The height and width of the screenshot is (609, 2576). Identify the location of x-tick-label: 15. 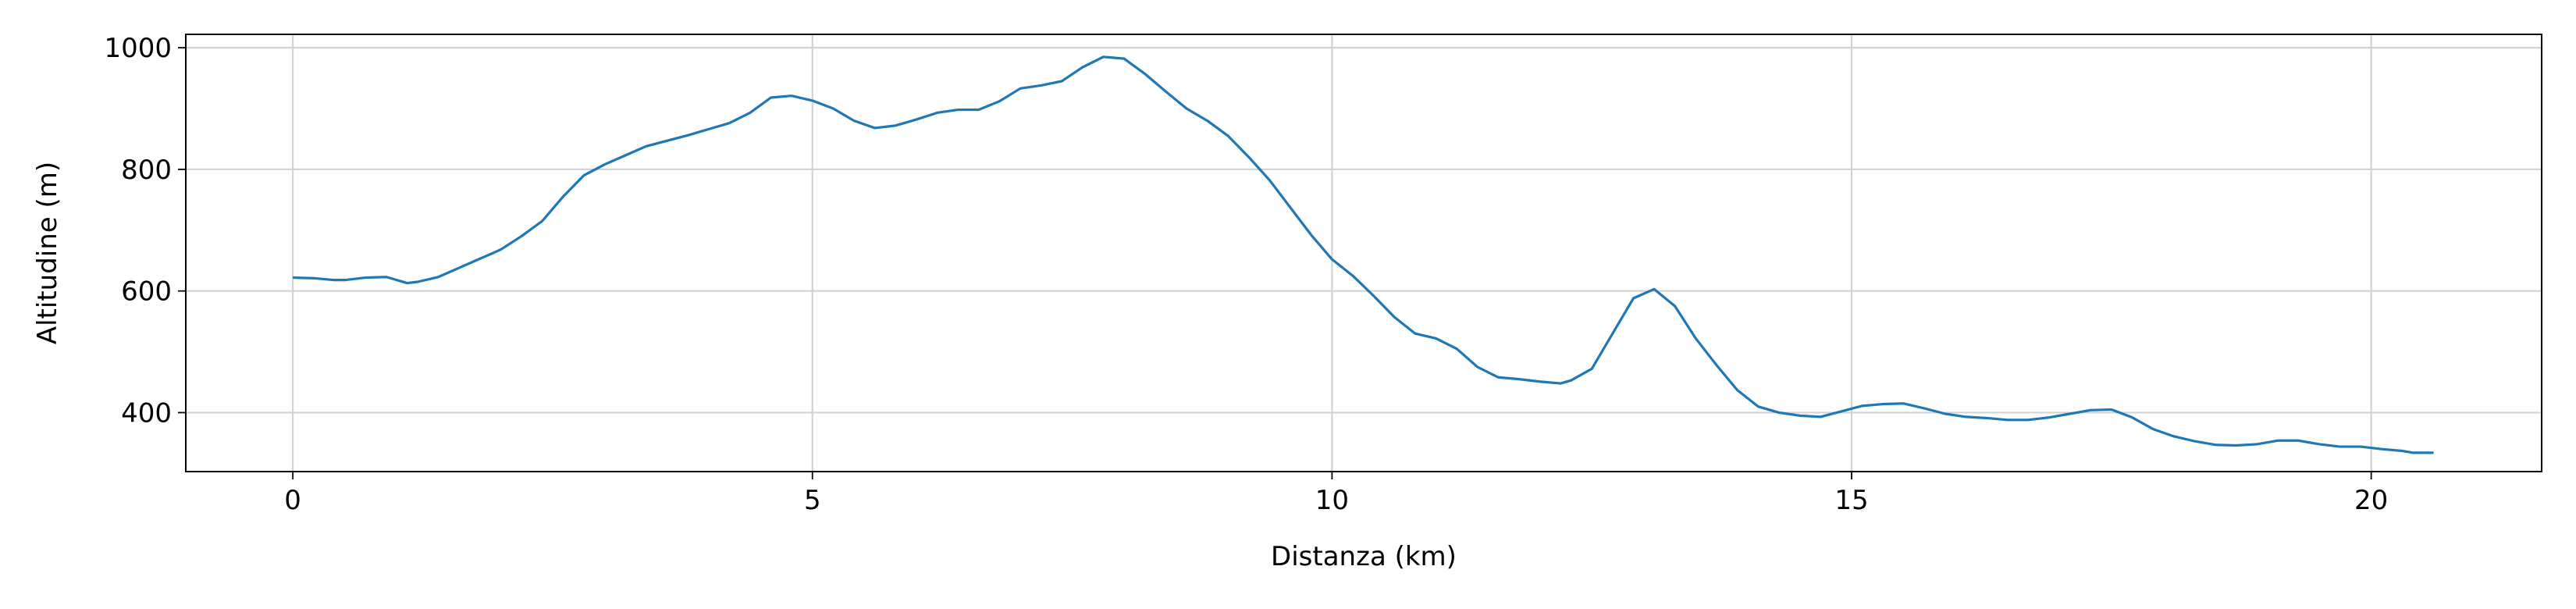
(1851, 500).